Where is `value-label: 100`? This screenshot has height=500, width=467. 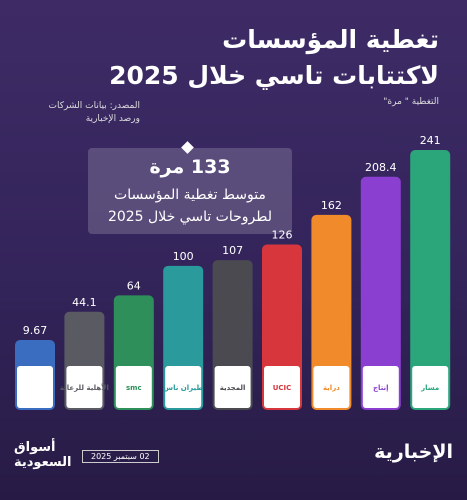
value-label: 100 is located at coordinates (183, 256).